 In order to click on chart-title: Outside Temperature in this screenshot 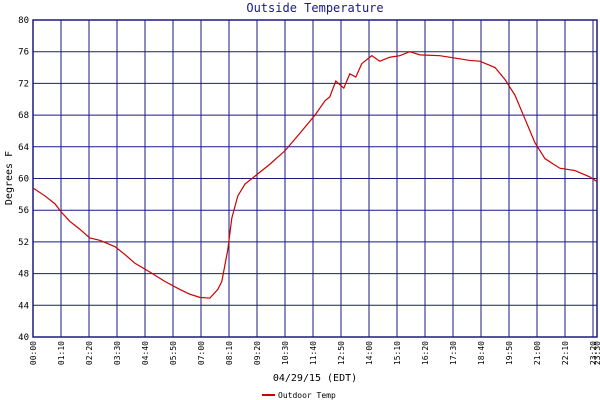, I will do `click(314, 8)`.